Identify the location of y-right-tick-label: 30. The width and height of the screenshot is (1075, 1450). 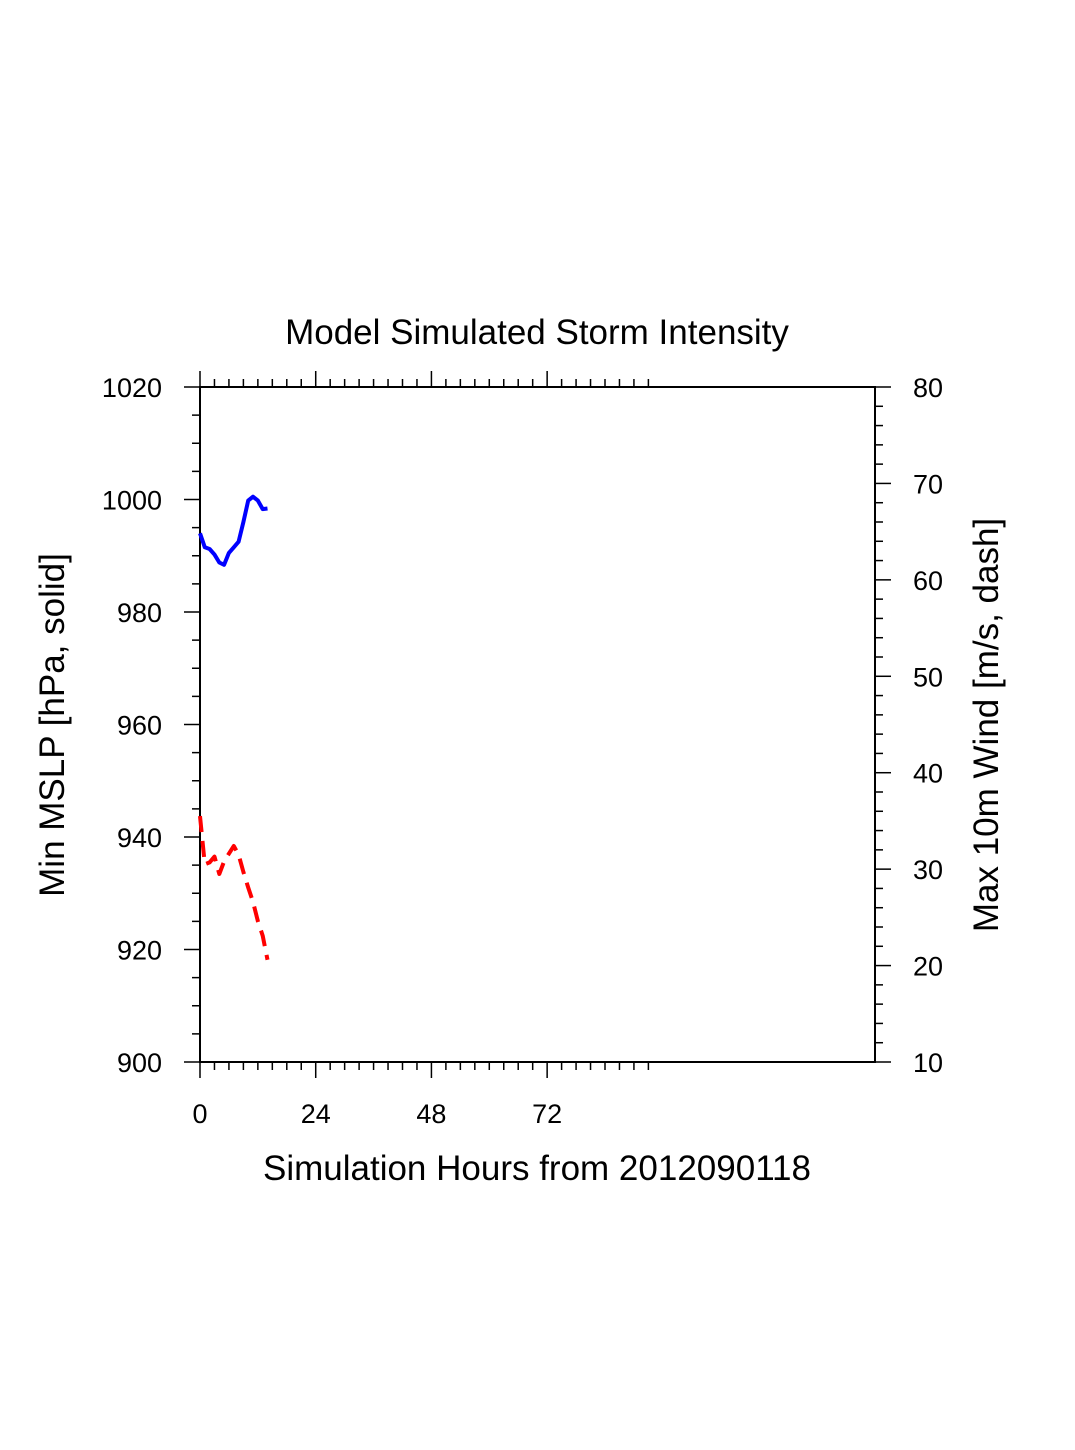
(928, 870).